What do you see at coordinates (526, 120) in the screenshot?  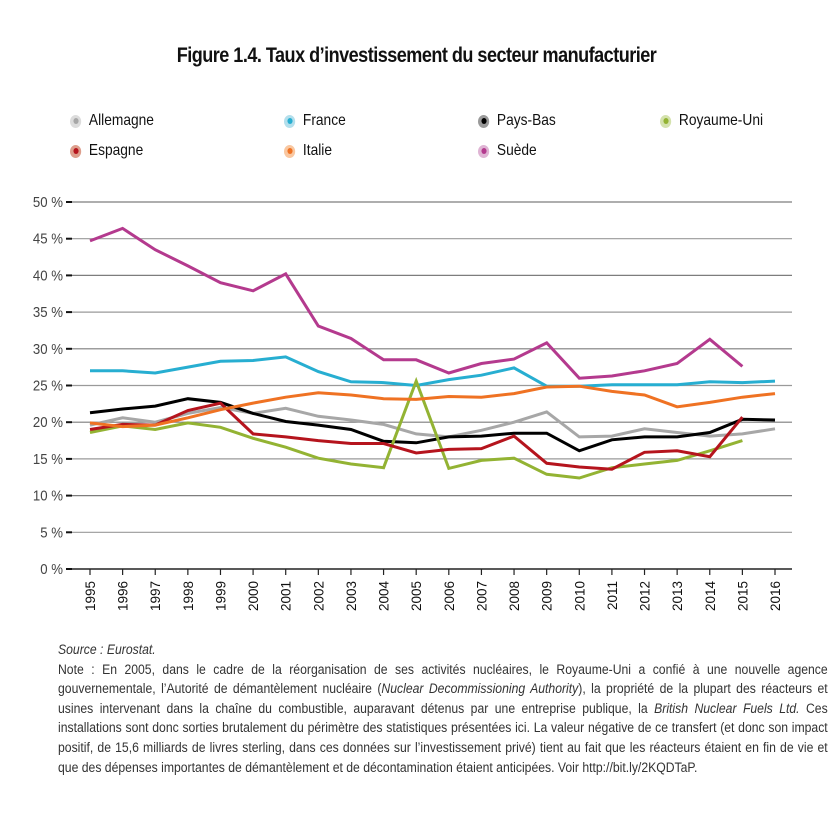 I see `legend-label: Pays-Bas` at bounding box center [526, 120].